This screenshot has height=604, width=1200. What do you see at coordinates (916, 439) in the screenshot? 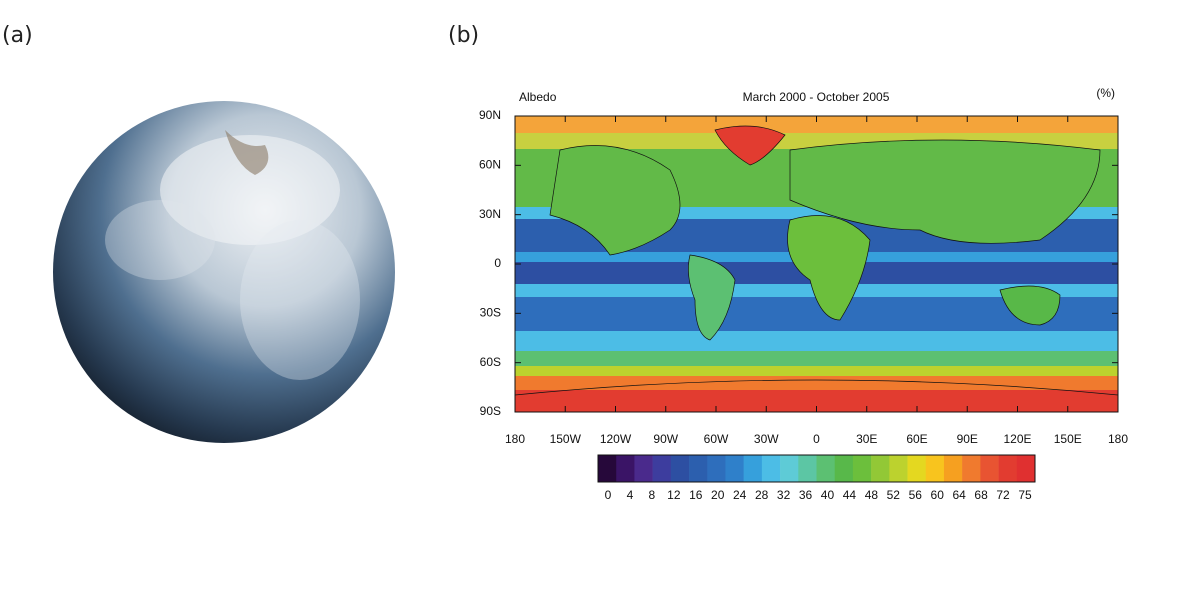
I see `lon-label: 60E` at bounding box center [916, 439].